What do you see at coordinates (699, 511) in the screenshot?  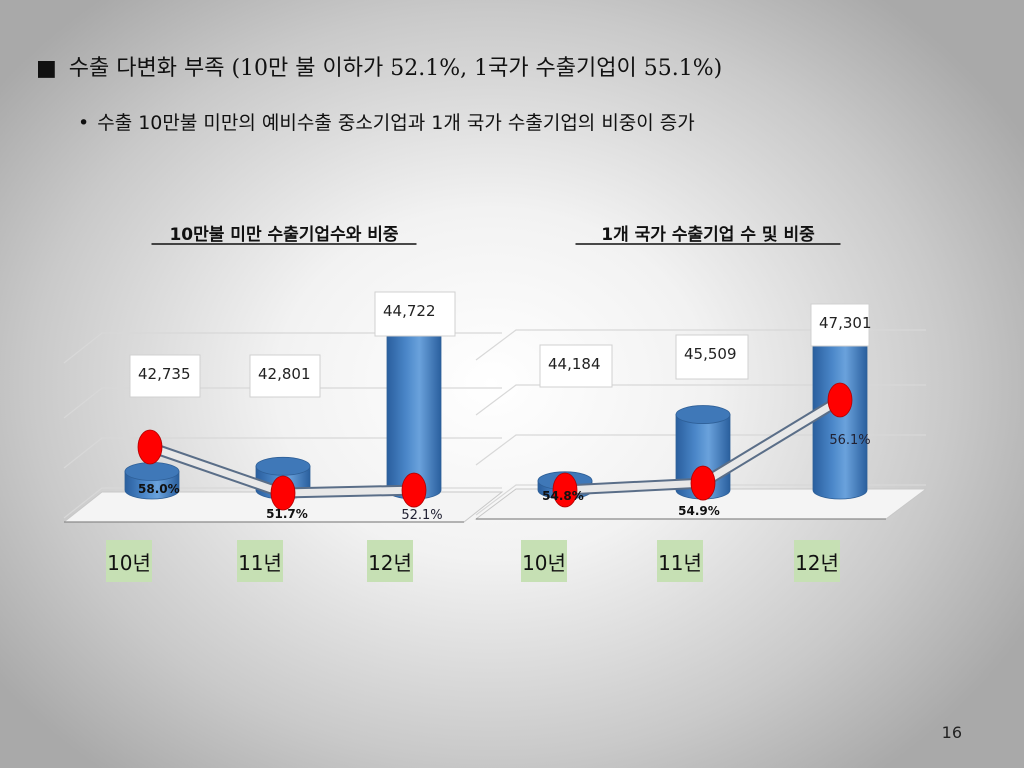 I see `share-label: 54.9%` at bounding box center [699, 511].